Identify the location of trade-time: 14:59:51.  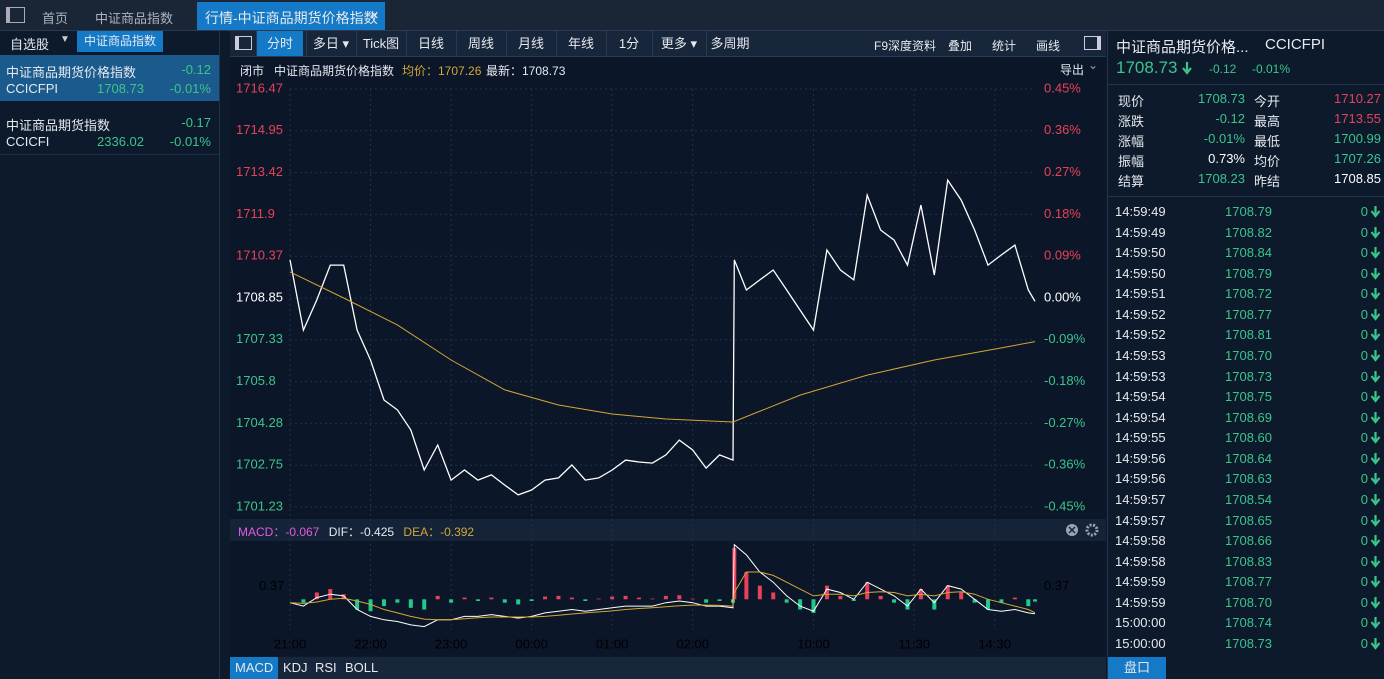
(1140, 294).